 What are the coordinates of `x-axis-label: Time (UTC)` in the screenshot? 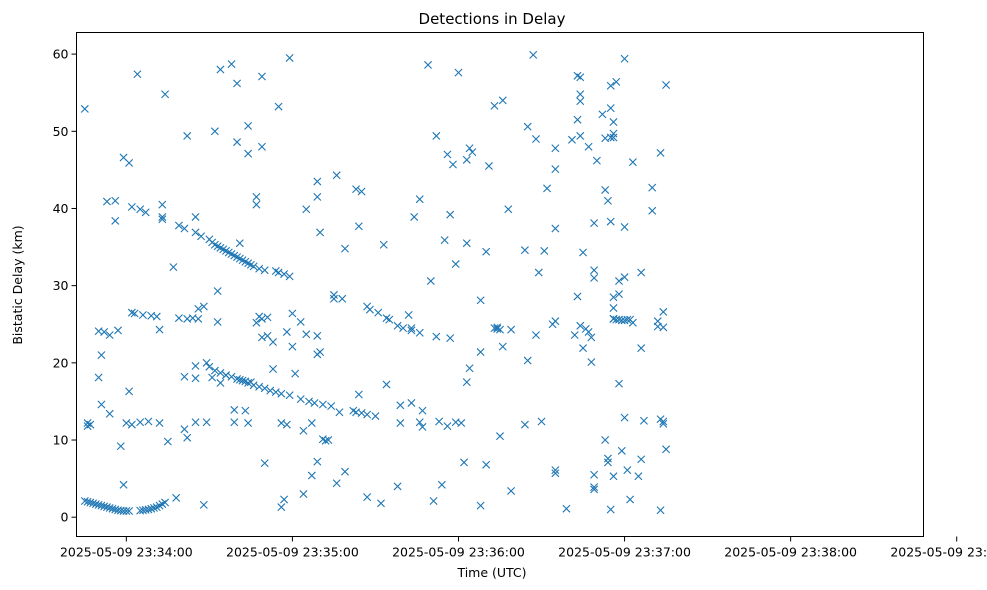 It's located at (491, 572).